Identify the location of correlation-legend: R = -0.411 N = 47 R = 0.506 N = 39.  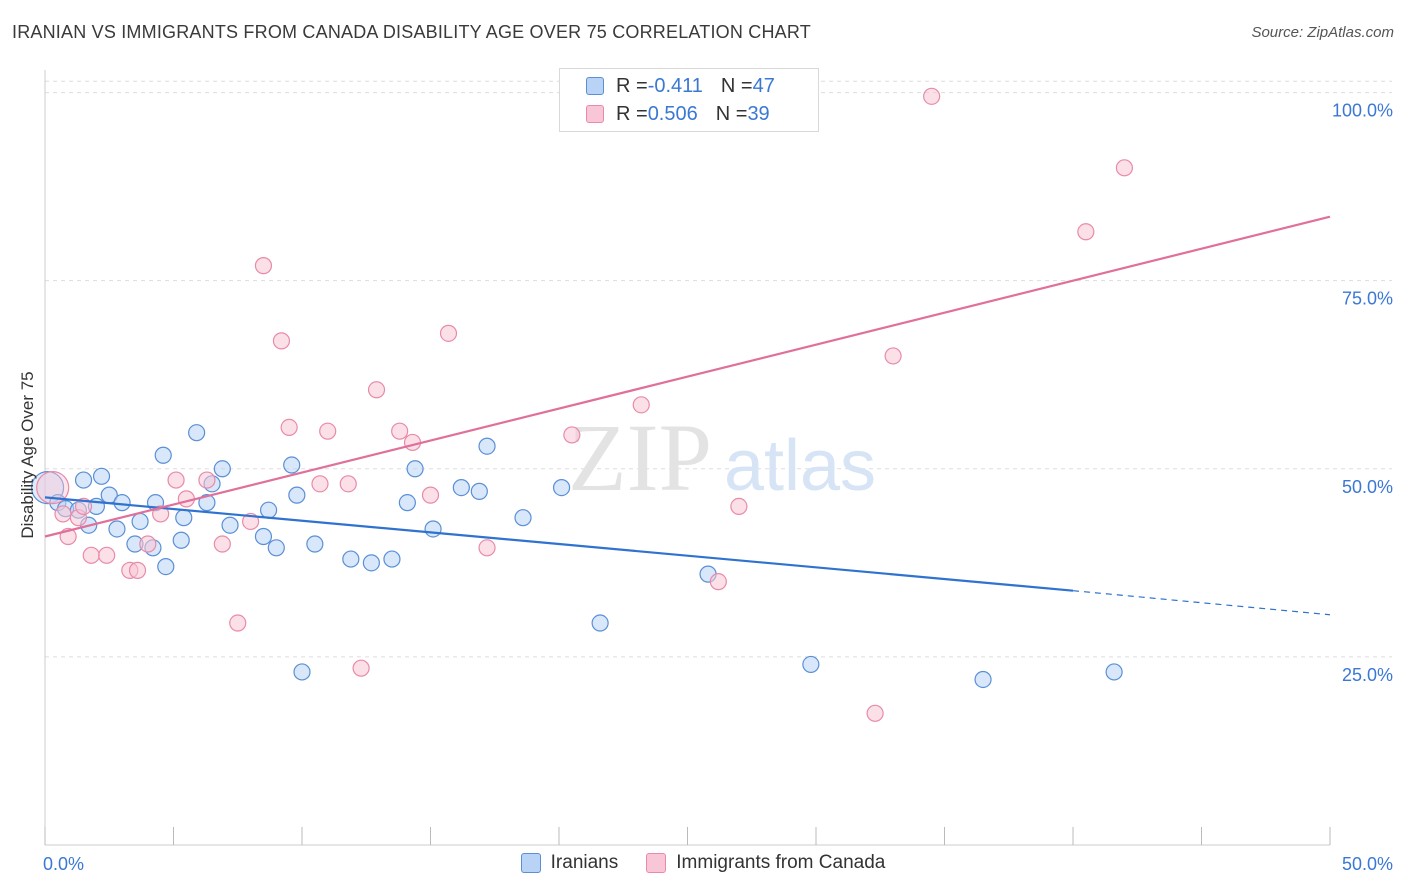
(689, 100).